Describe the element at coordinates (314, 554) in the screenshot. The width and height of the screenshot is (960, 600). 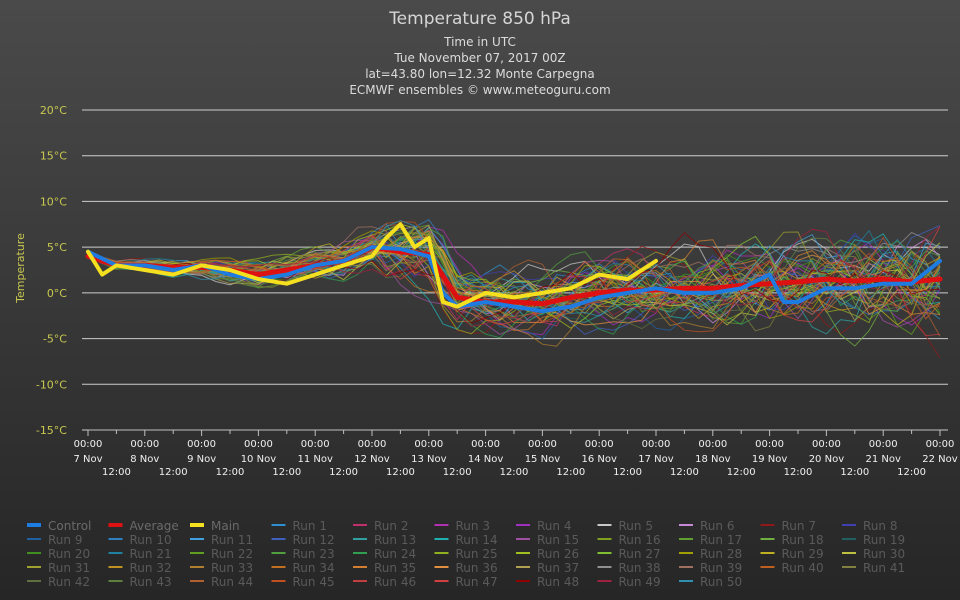
I see `legend-item-label: Run 23` at that location.